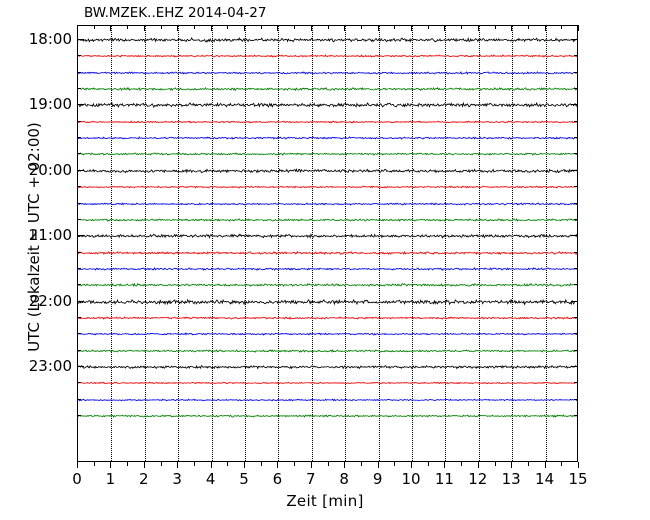 The width and height of the screenshot is (650, 520). Describe the element at coordinates (325, 501) in the screenshot. I see `x-axis-label: Zeit [min]` at that location.